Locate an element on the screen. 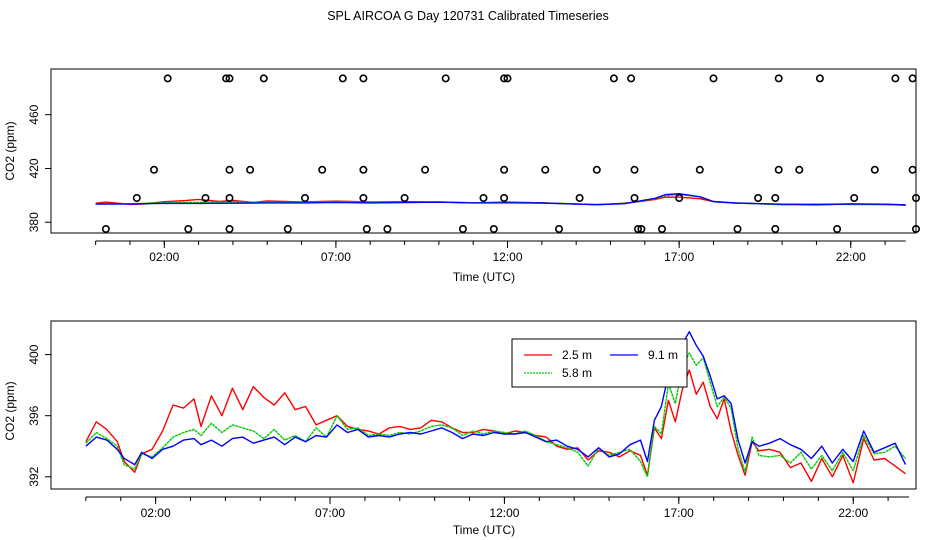 This screenshot has height=540, width=936. y-tick-label: 460 is located at coordinates (34, 114).